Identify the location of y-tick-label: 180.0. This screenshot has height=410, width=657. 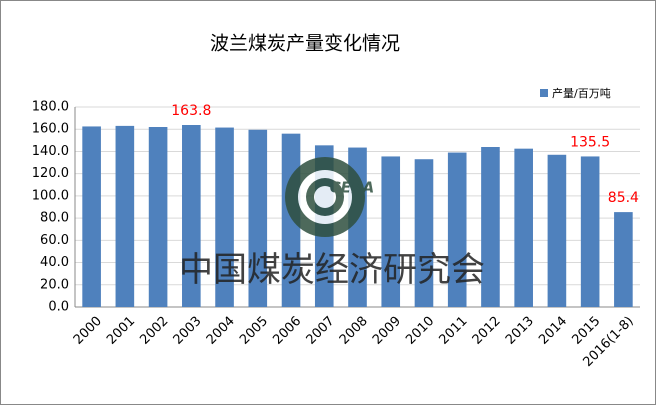
(50, 107).